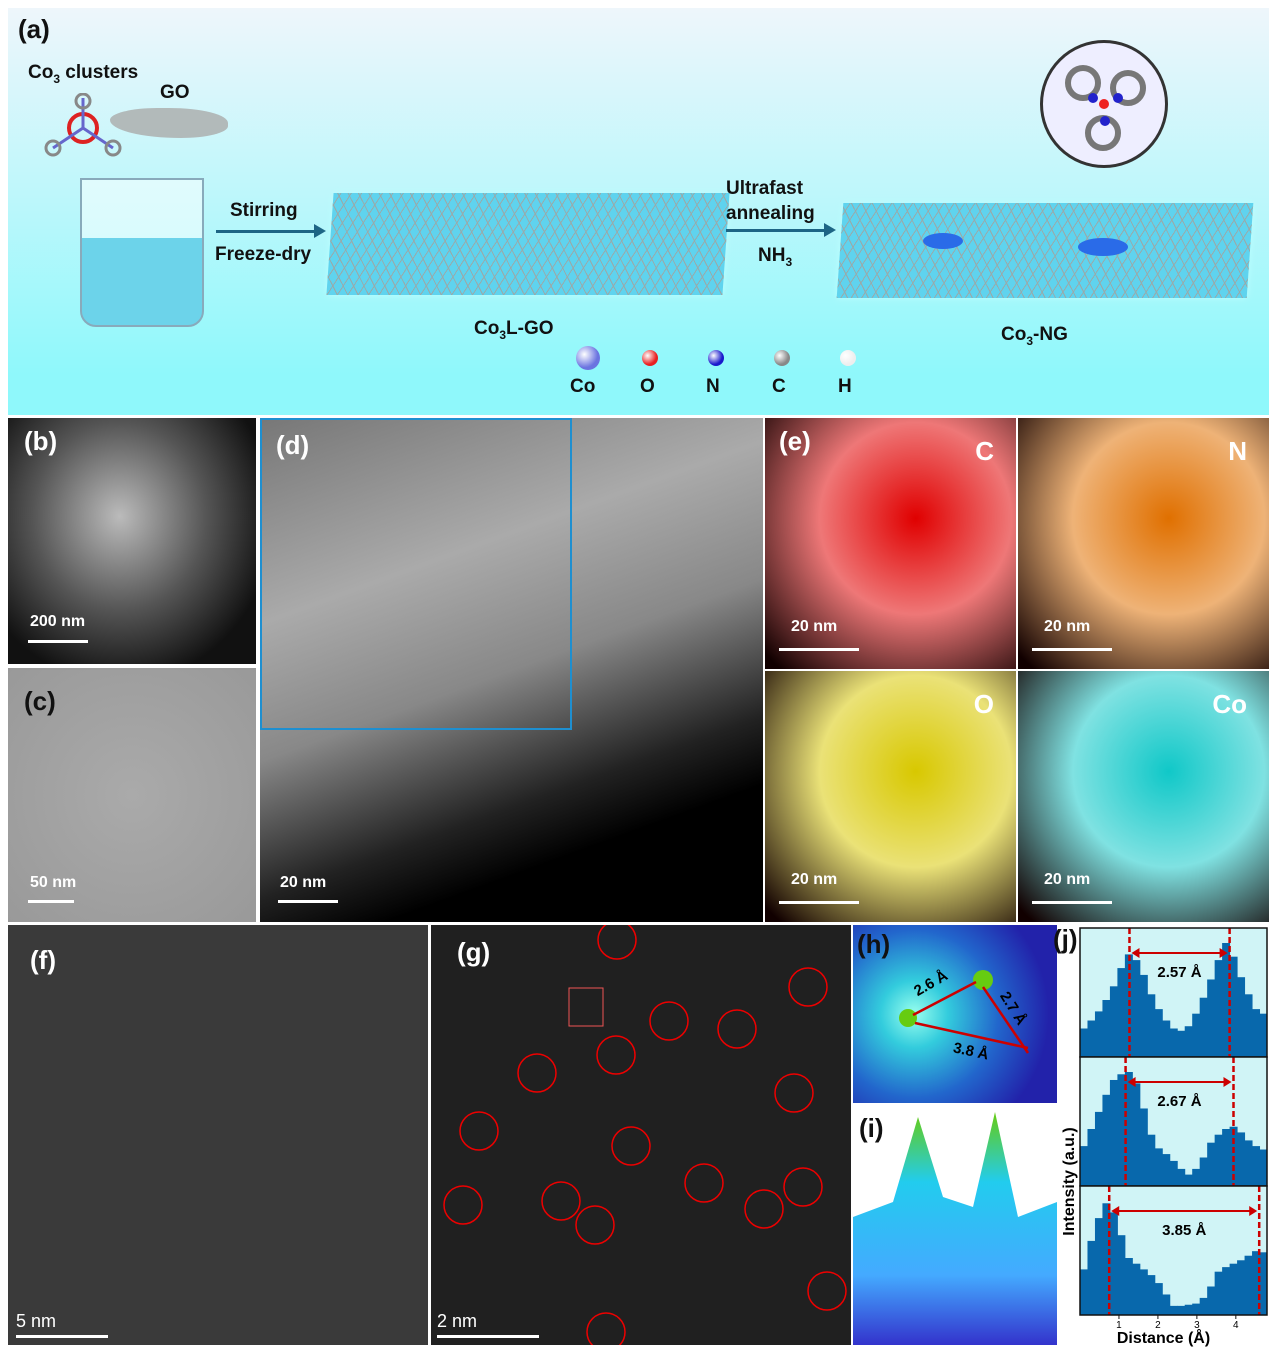 The image size is (1269, 1363). I want to click on beaker-icon, so click(142, 252).